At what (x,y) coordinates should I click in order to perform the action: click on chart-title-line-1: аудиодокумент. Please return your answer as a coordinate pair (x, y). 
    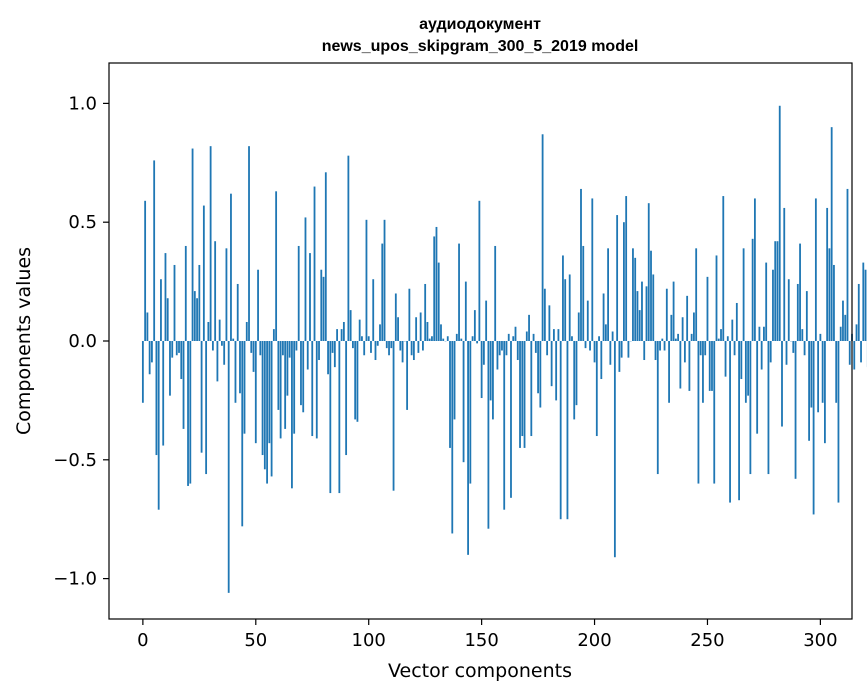
    Looking at the image, I should click on (480, 24).